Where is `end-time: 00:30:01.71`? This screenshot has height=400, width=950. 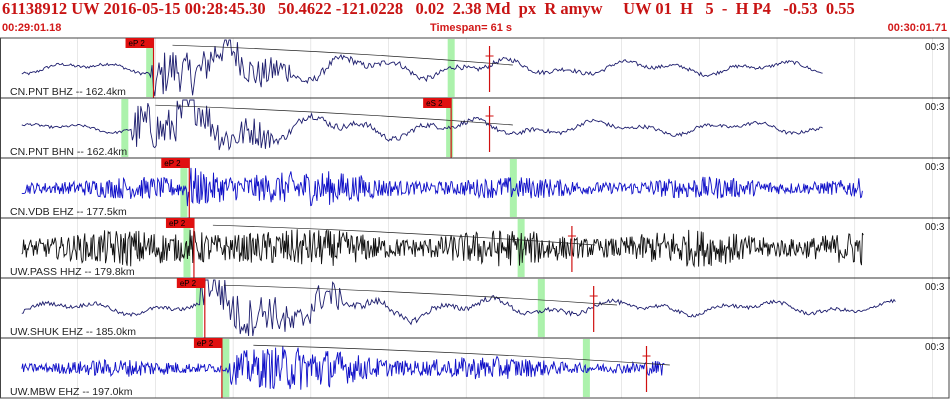
end-time: 00:30:01.71 is located at coordinates (917, 28).